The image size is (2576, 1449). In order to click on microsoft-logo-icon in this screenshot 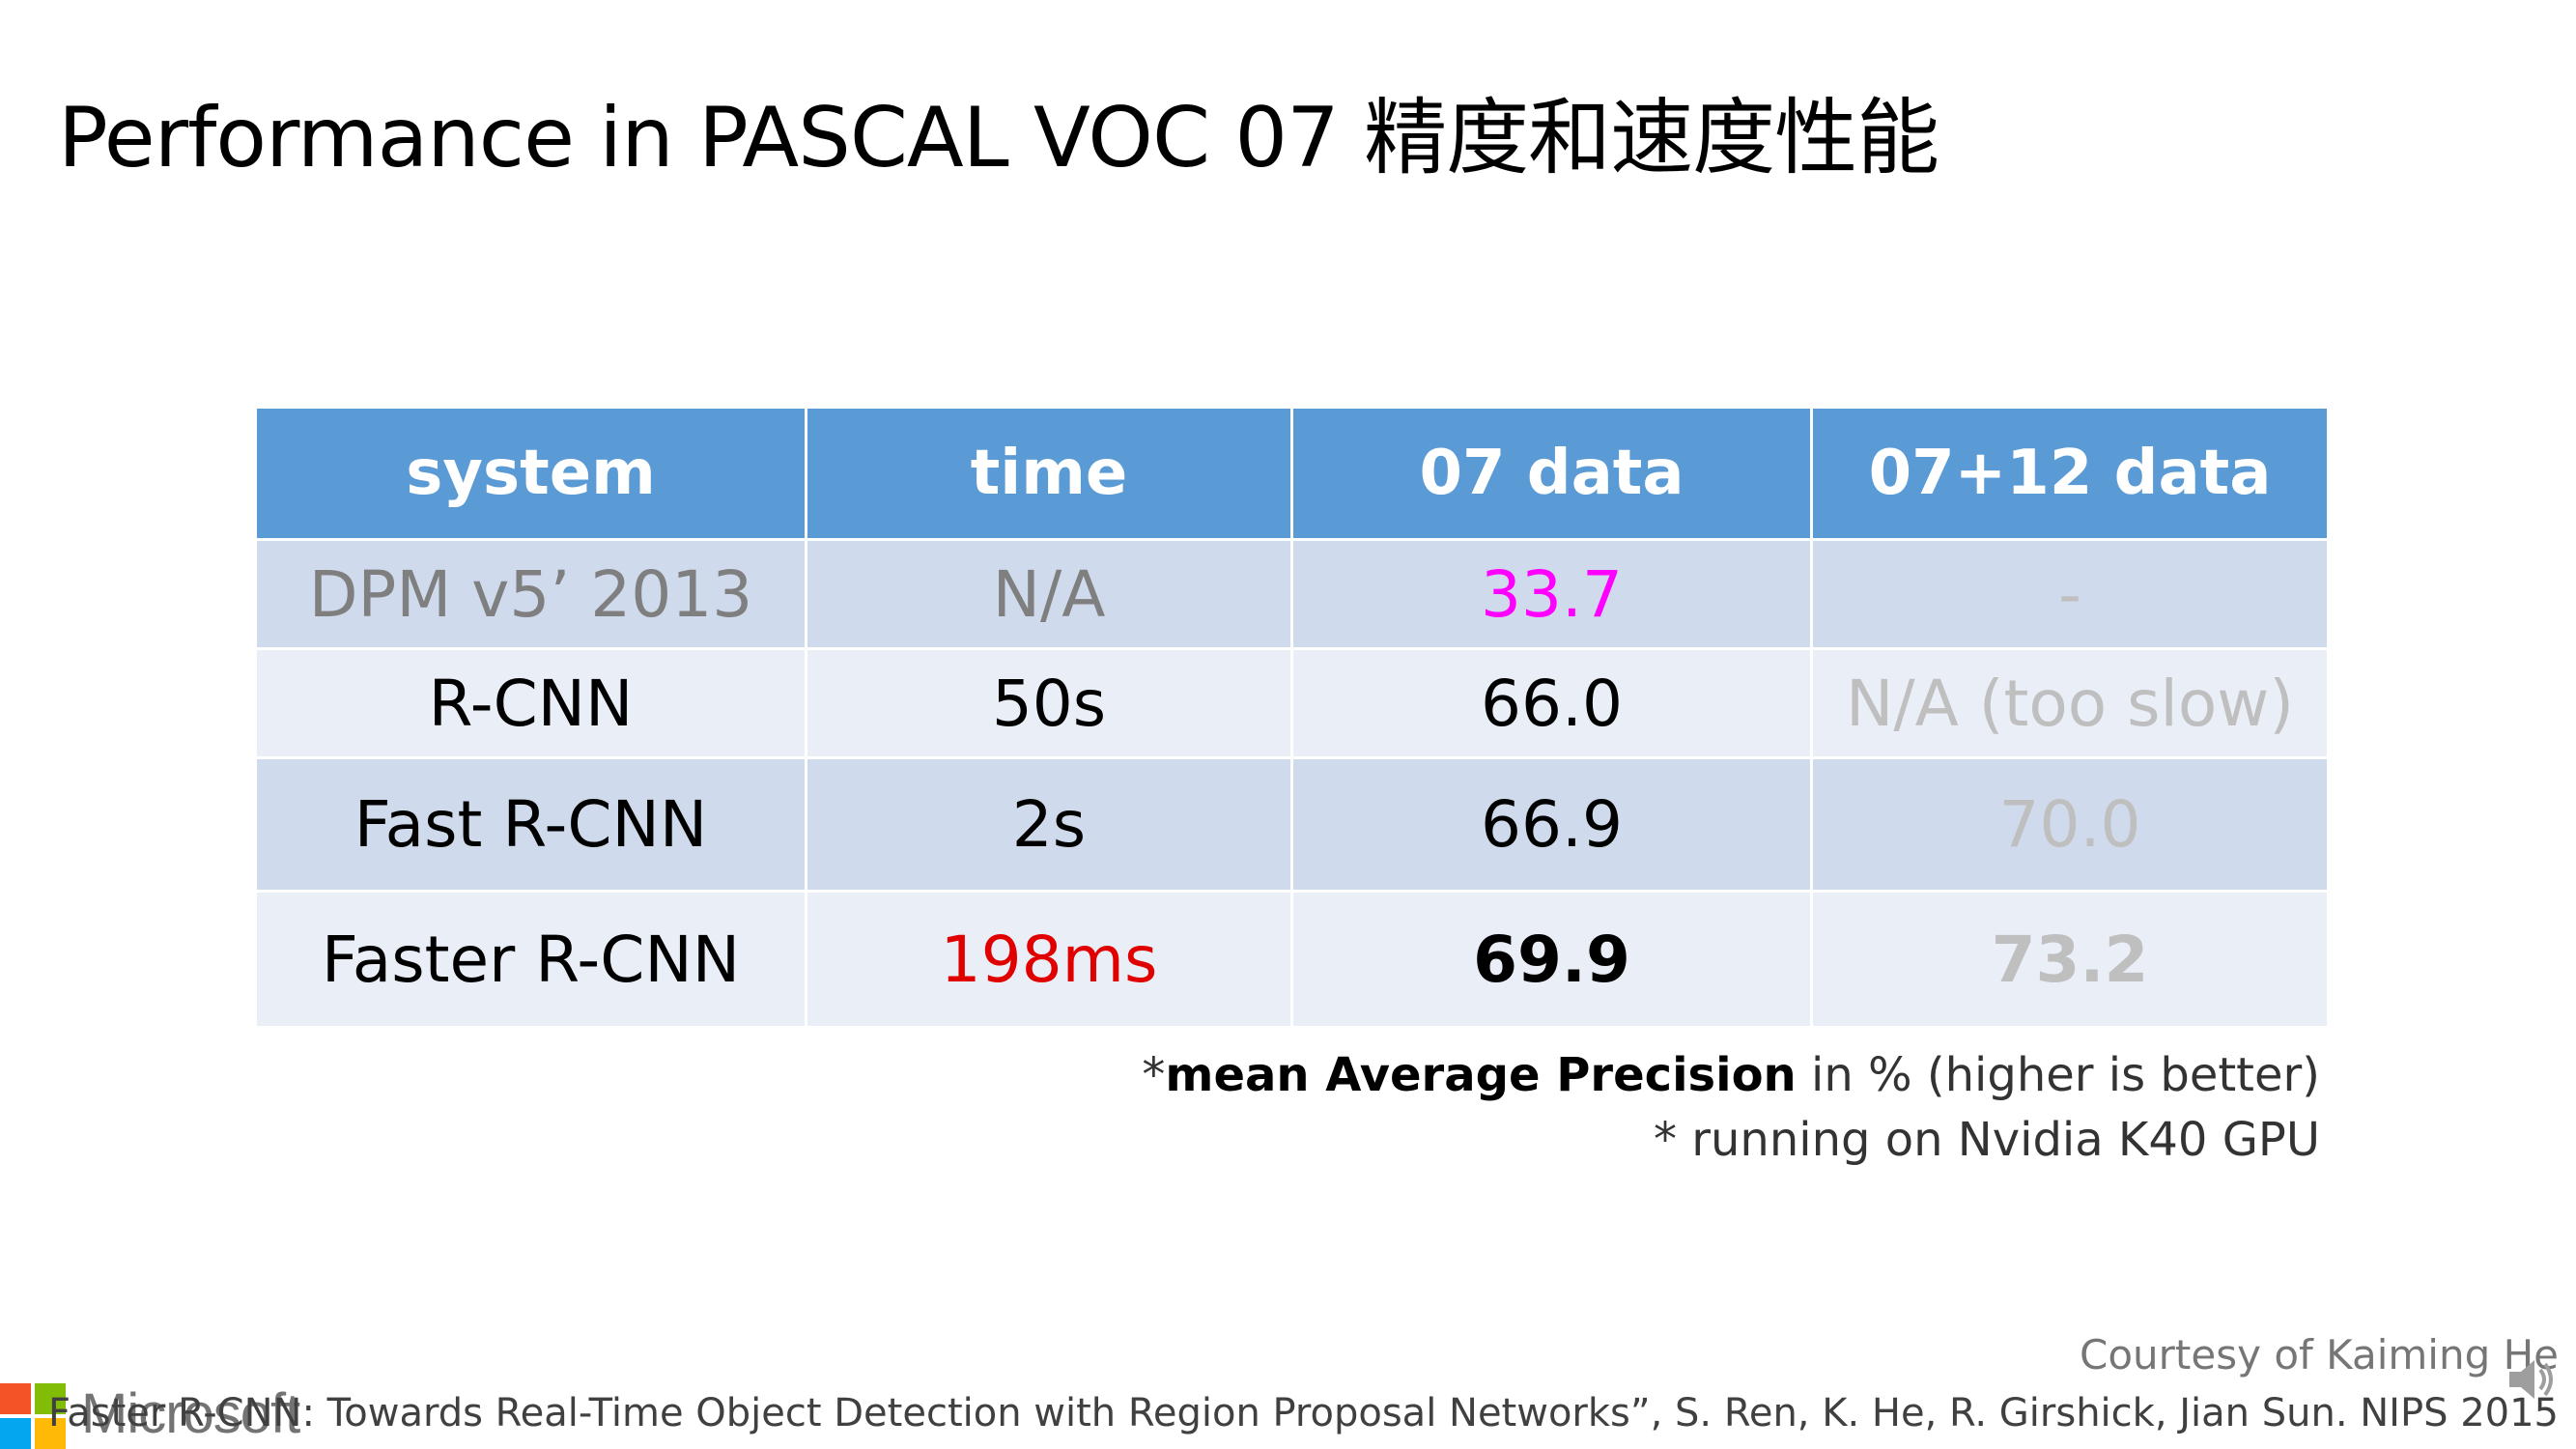, I will do `click(33, 1416)`.